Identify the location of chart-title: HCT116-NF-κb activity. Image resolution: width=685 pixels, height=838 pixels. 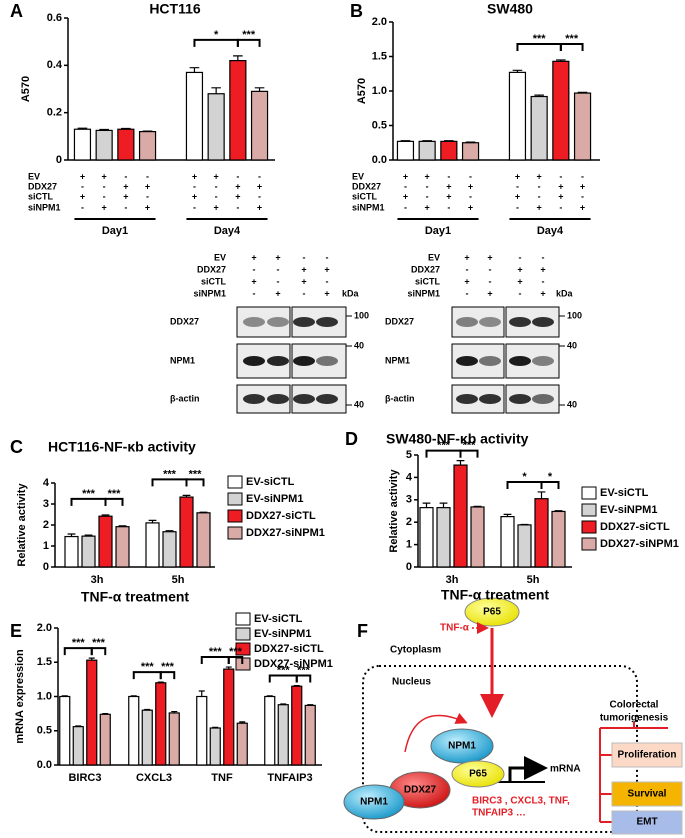
(122, 447).